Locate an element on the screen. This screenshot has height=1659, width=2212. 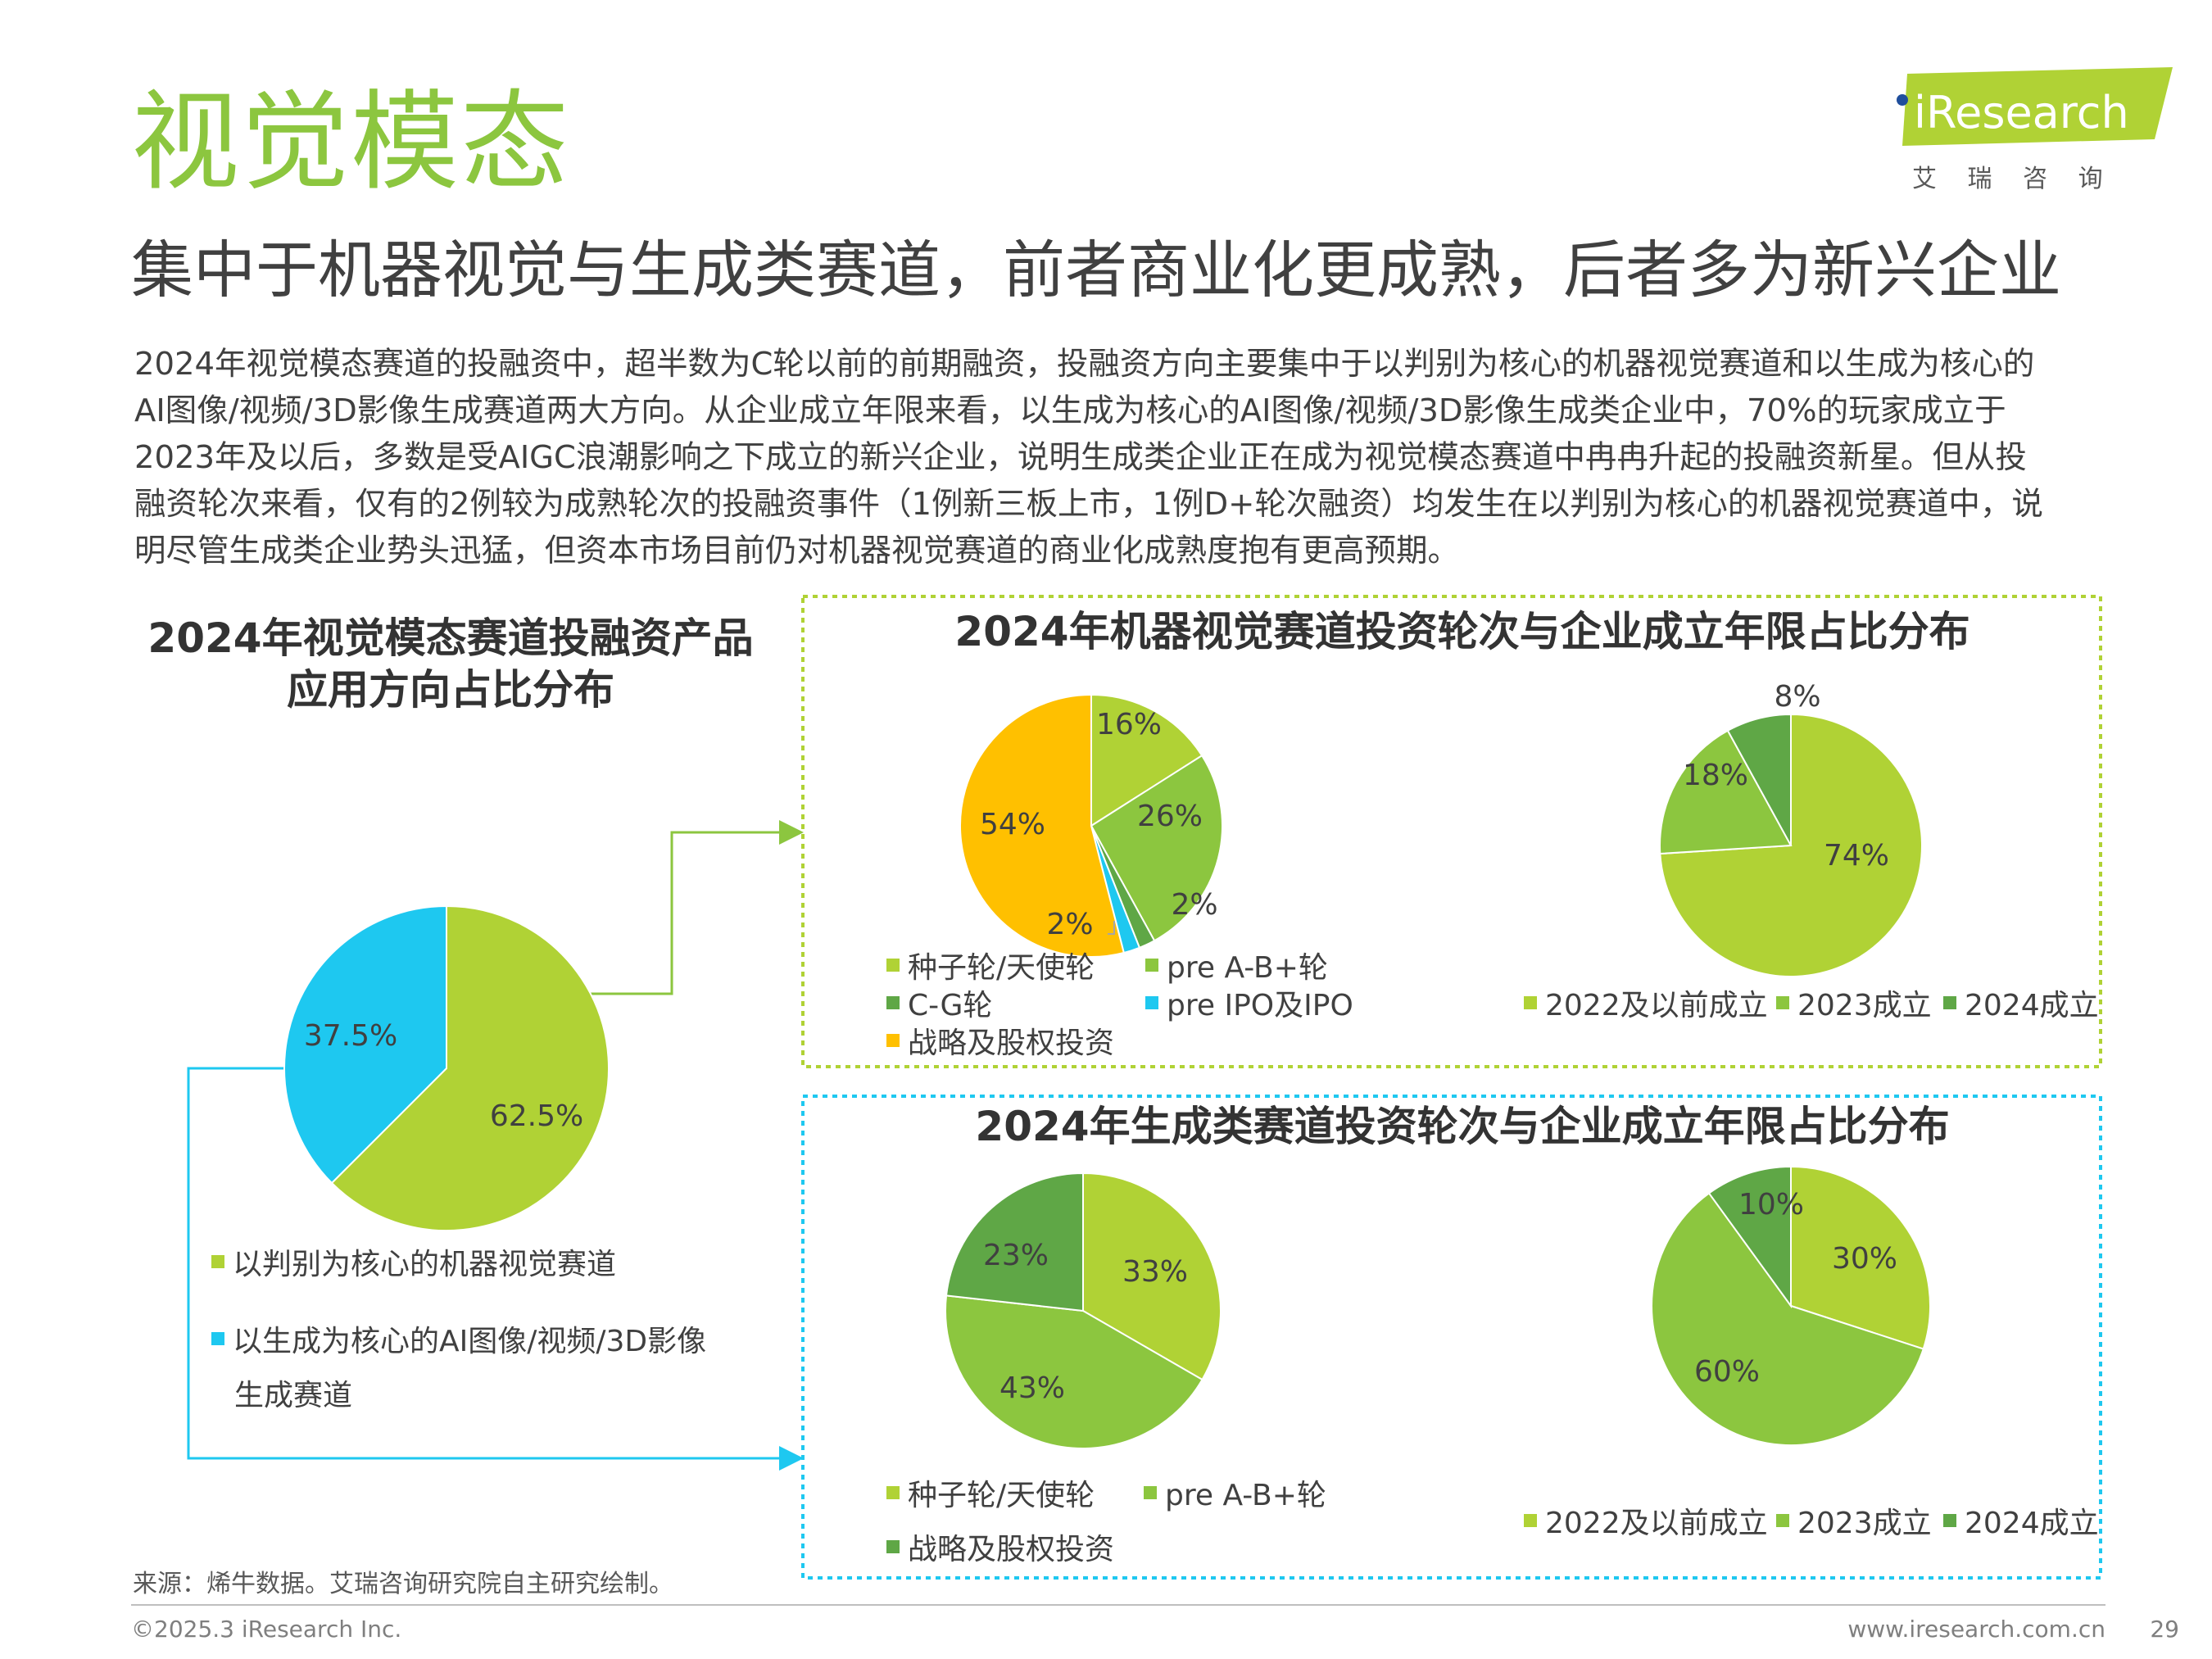
pie-data-label: 18% is located at coordinates (1715, 775).